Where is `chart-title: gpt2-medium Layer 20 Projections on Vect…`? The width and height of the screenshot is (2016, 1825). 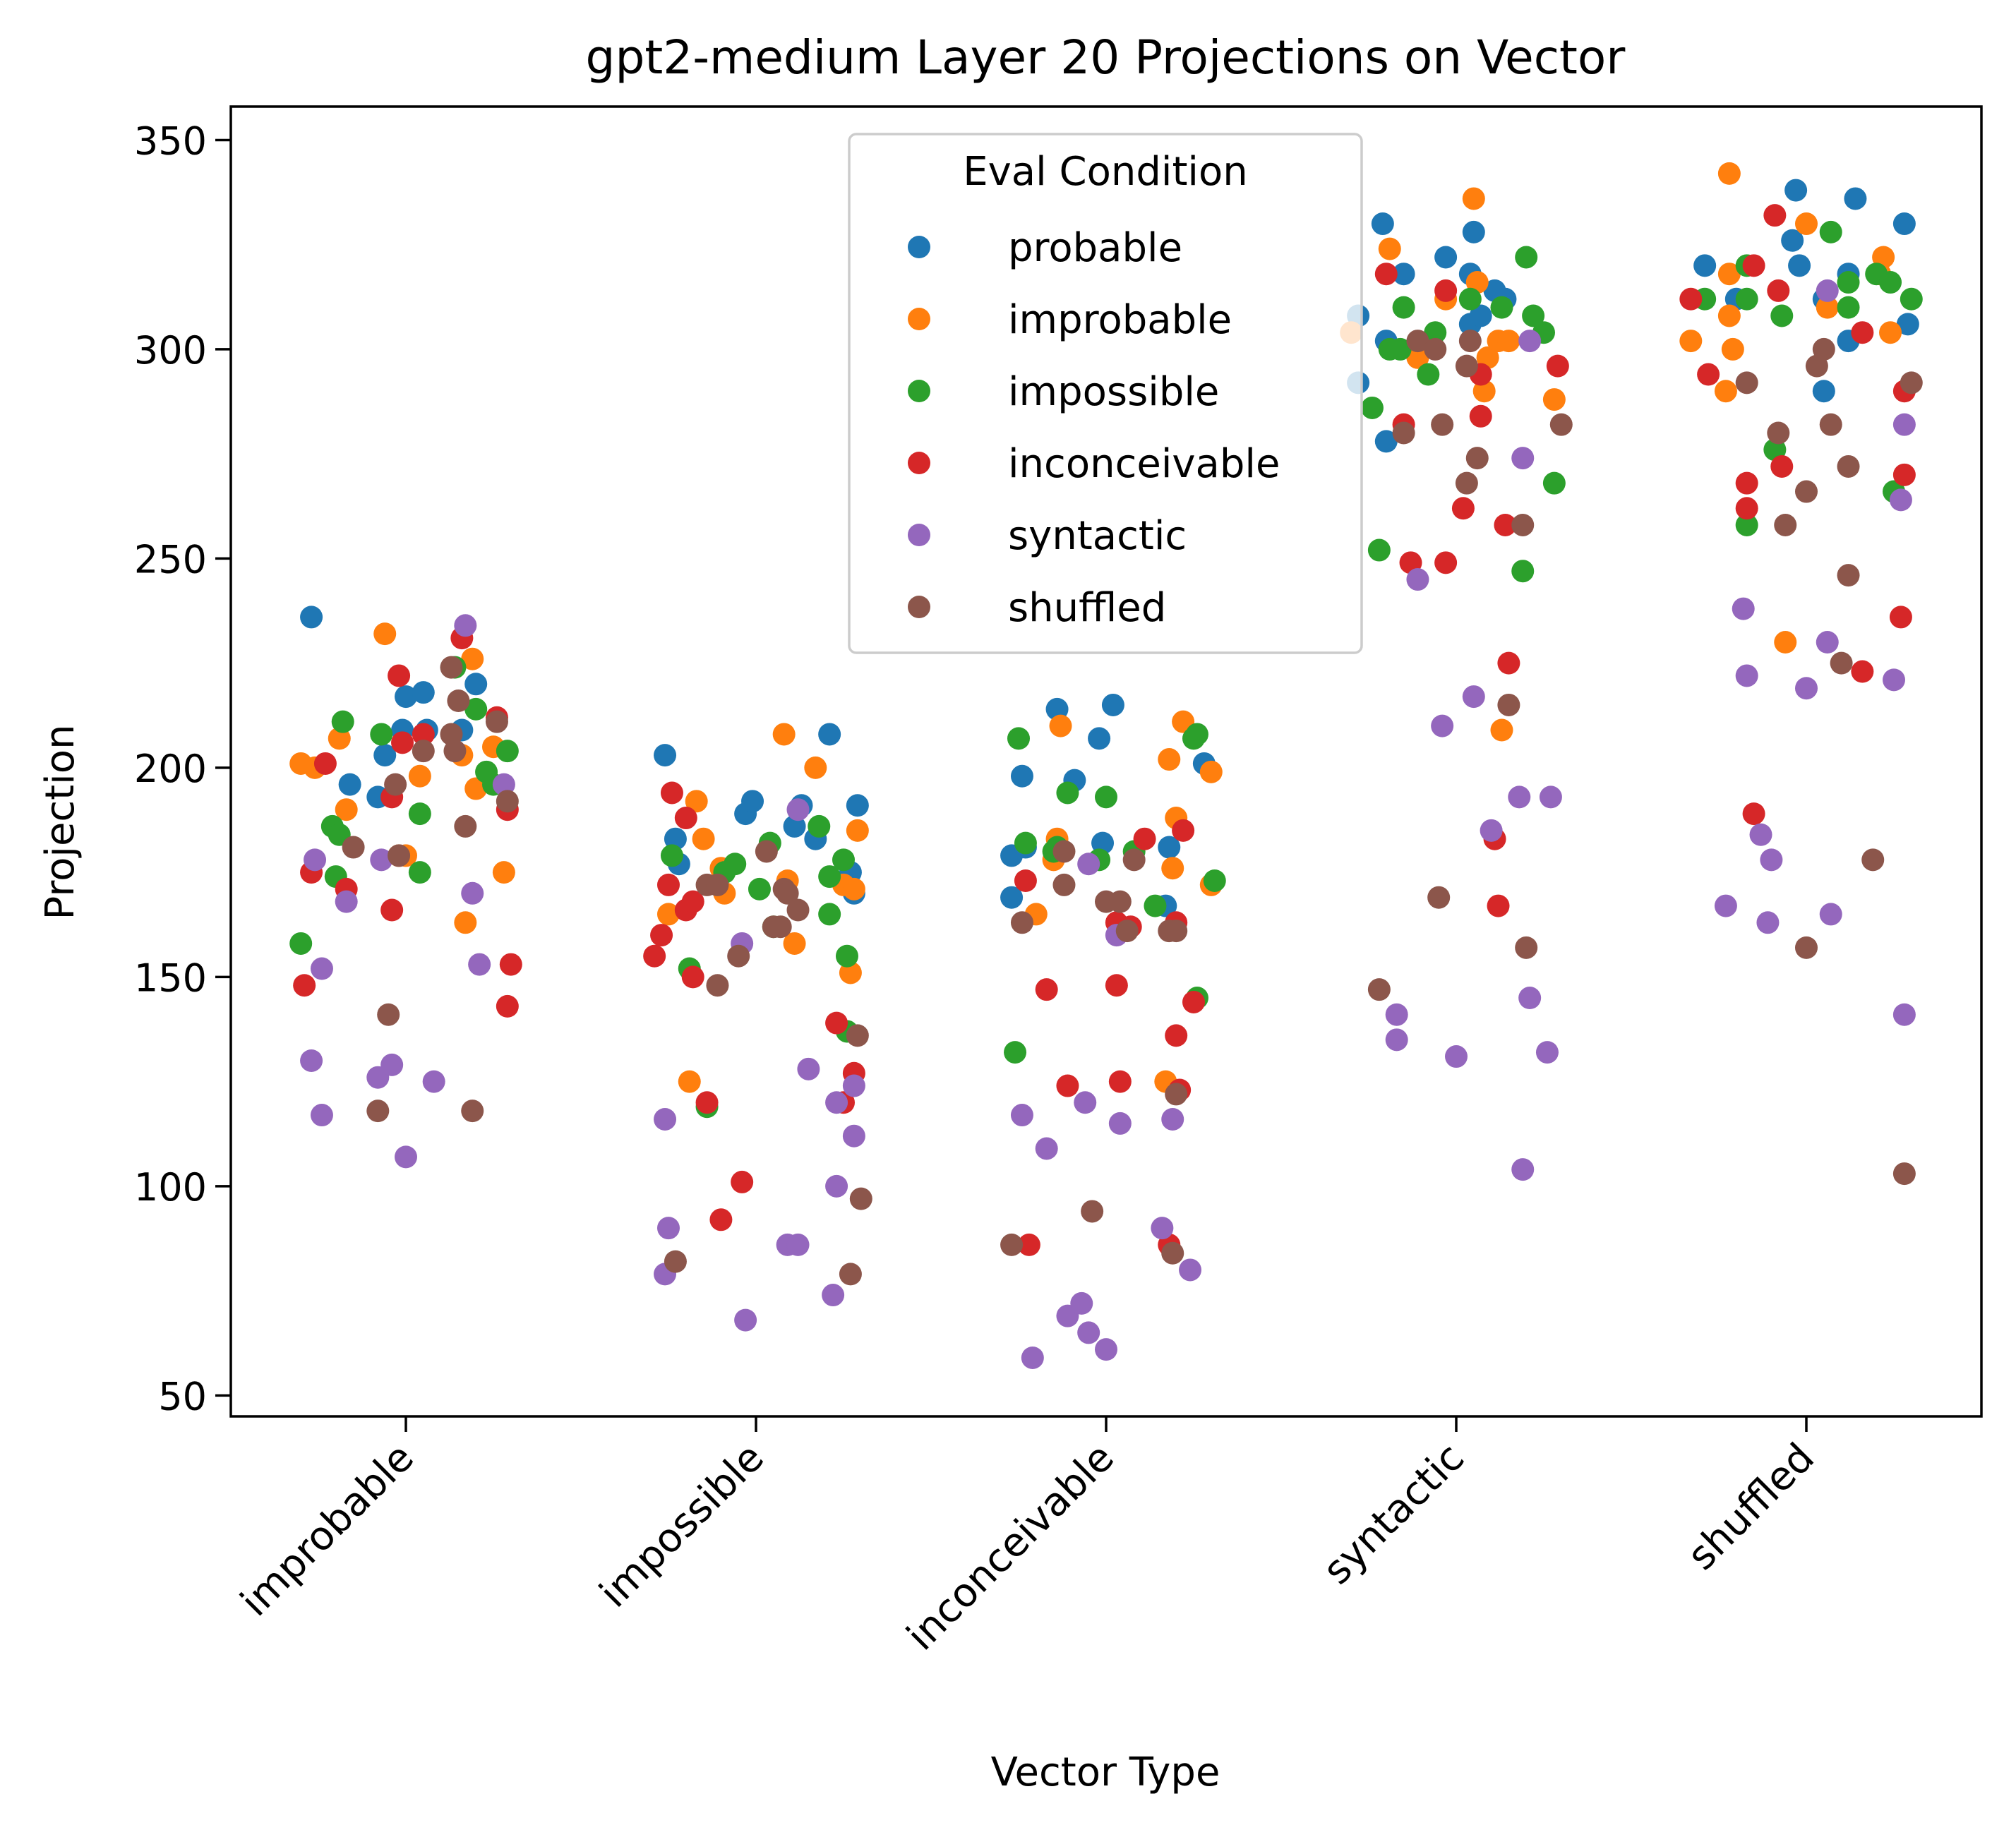 chart-title: gpt2-medium Layer 20 Projections on Vect… is located at coordinates (1106, 57).